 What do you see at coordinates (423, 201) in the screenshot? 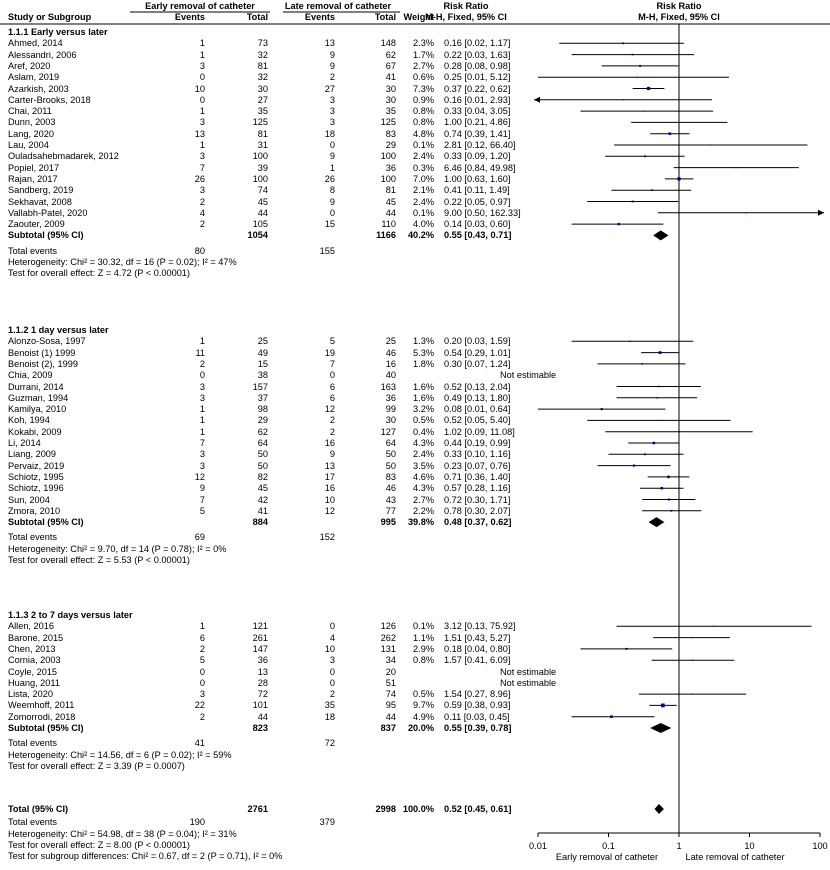
I see `weight-value: 2.4%` at bounding box center [423, 201].